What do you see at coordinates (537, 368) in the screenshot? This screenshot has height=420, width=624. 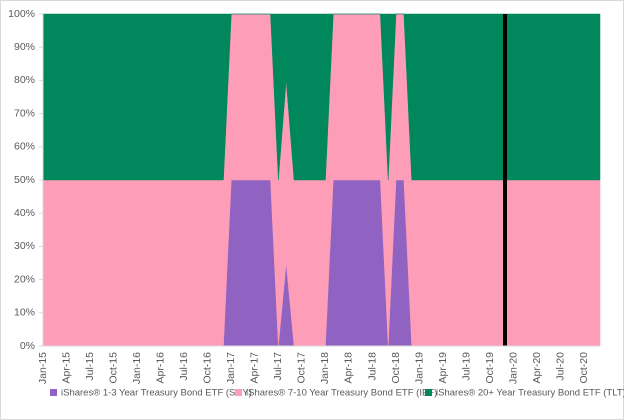 I see `x-tick-label: Apr-20` at bounding box center [537, 368].